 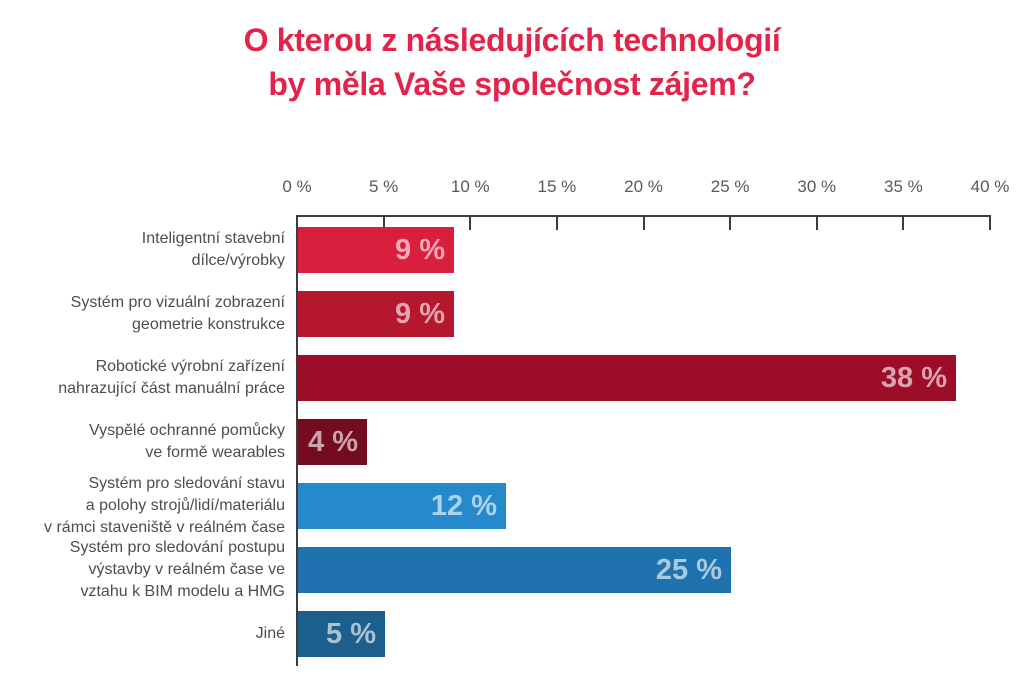 I want to click on bar-value-label: 4 %, so click(x=333, y=442).